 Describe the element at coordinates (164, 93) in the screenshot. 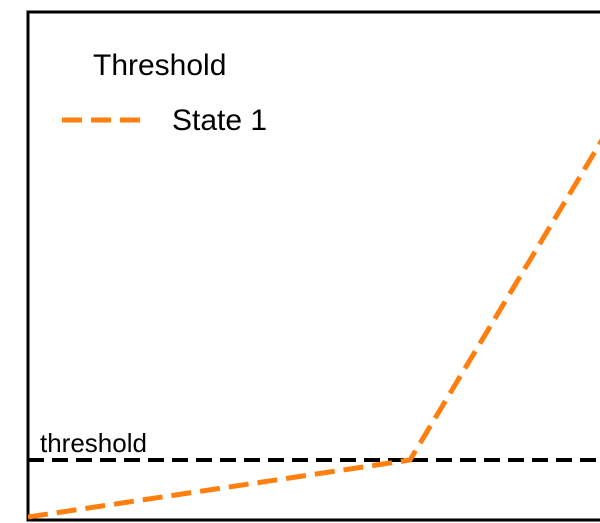

I see `legend: Threshold State 1` at that location.